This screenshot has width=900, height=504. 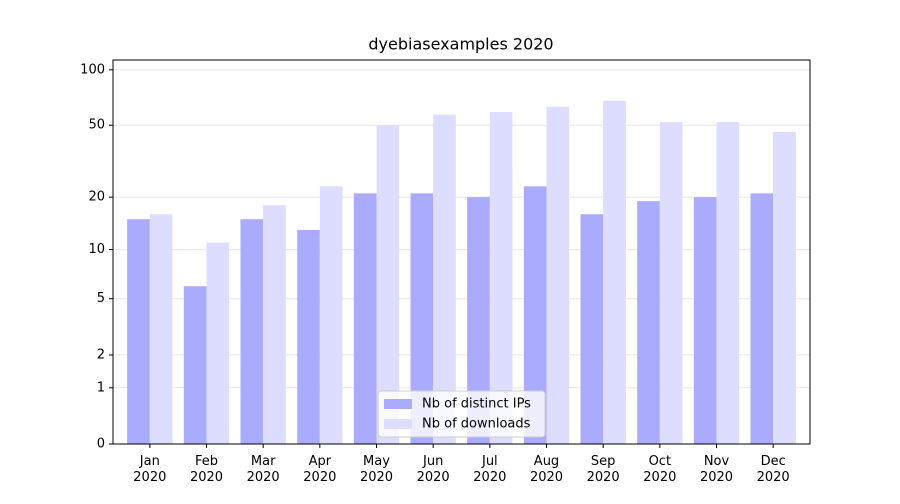 What do you see at coordinates (546, 469) in the screenshot?
I see `x-tick-label: Aug 2020` at bounding box center [546, 469].